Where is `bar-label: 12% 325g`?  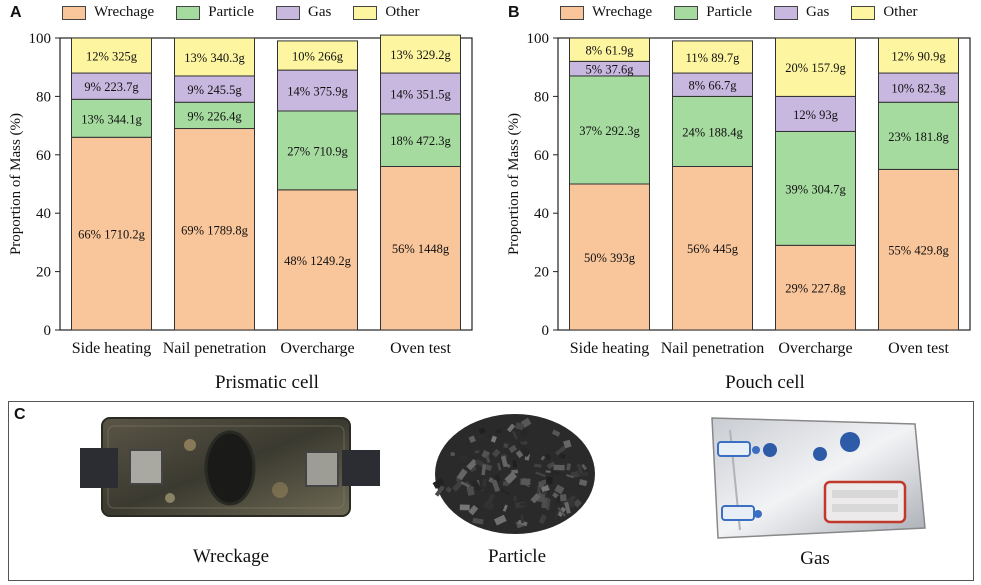 bar-label: 12% 325g is located at coordinates (112, 57).